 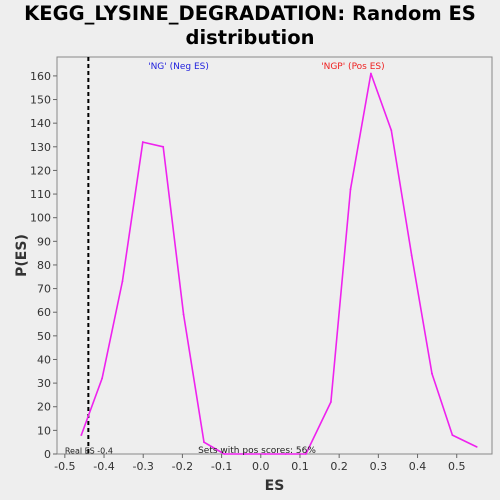 I want to click on y-tick-label: 40, so click(x=44, y=359).